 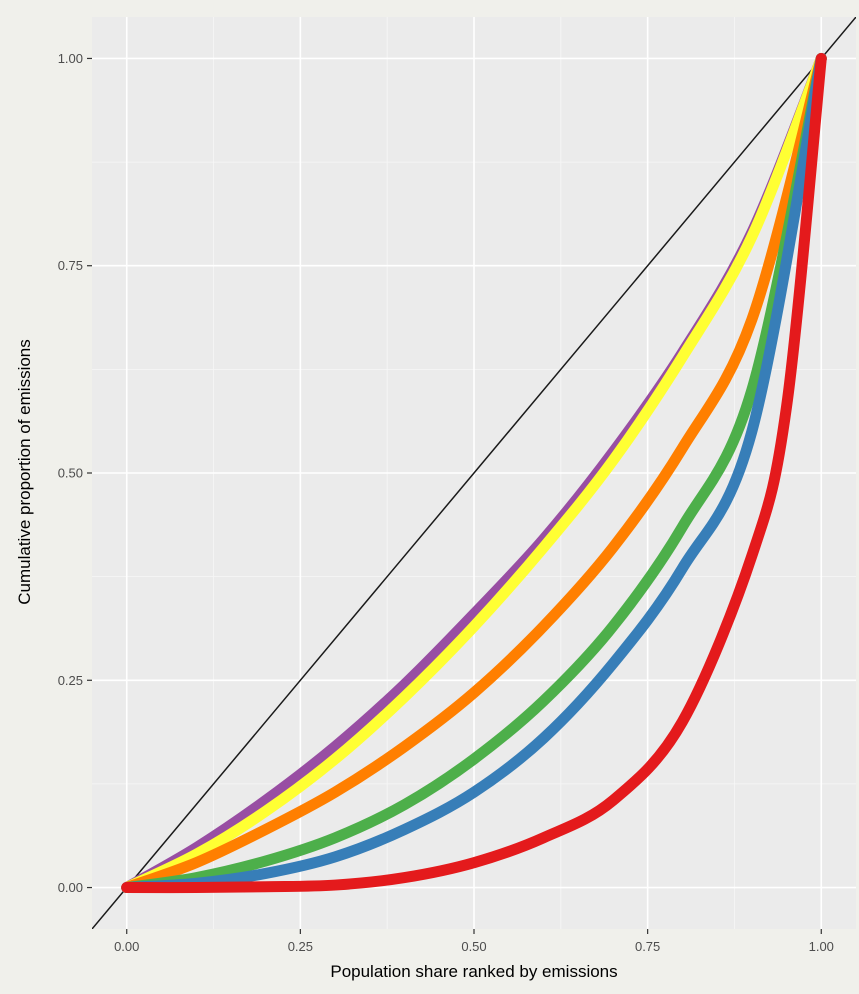 I want to click on x-tick-label: 0.50, so click(x=473, y=946).